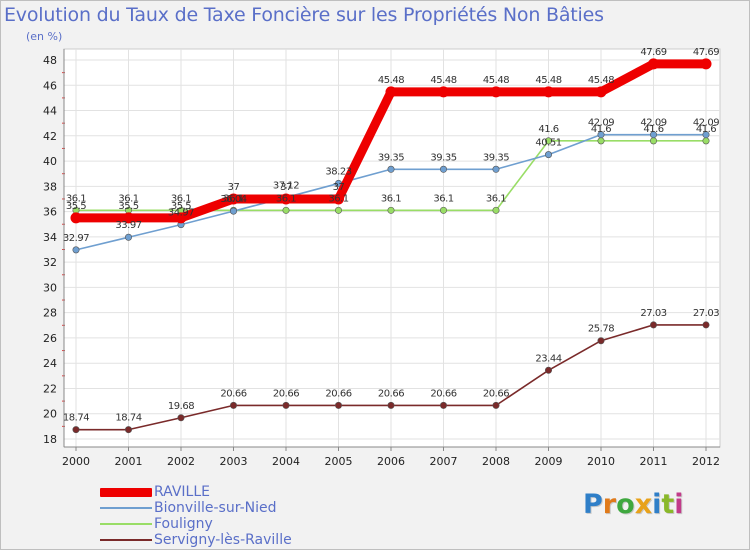 The height and width of the screenshot is (550, 750). What do you see at coordinates (50, 186) in the screenshot?
I see `y-tick-label: 38` at bounding box center [50, 186].